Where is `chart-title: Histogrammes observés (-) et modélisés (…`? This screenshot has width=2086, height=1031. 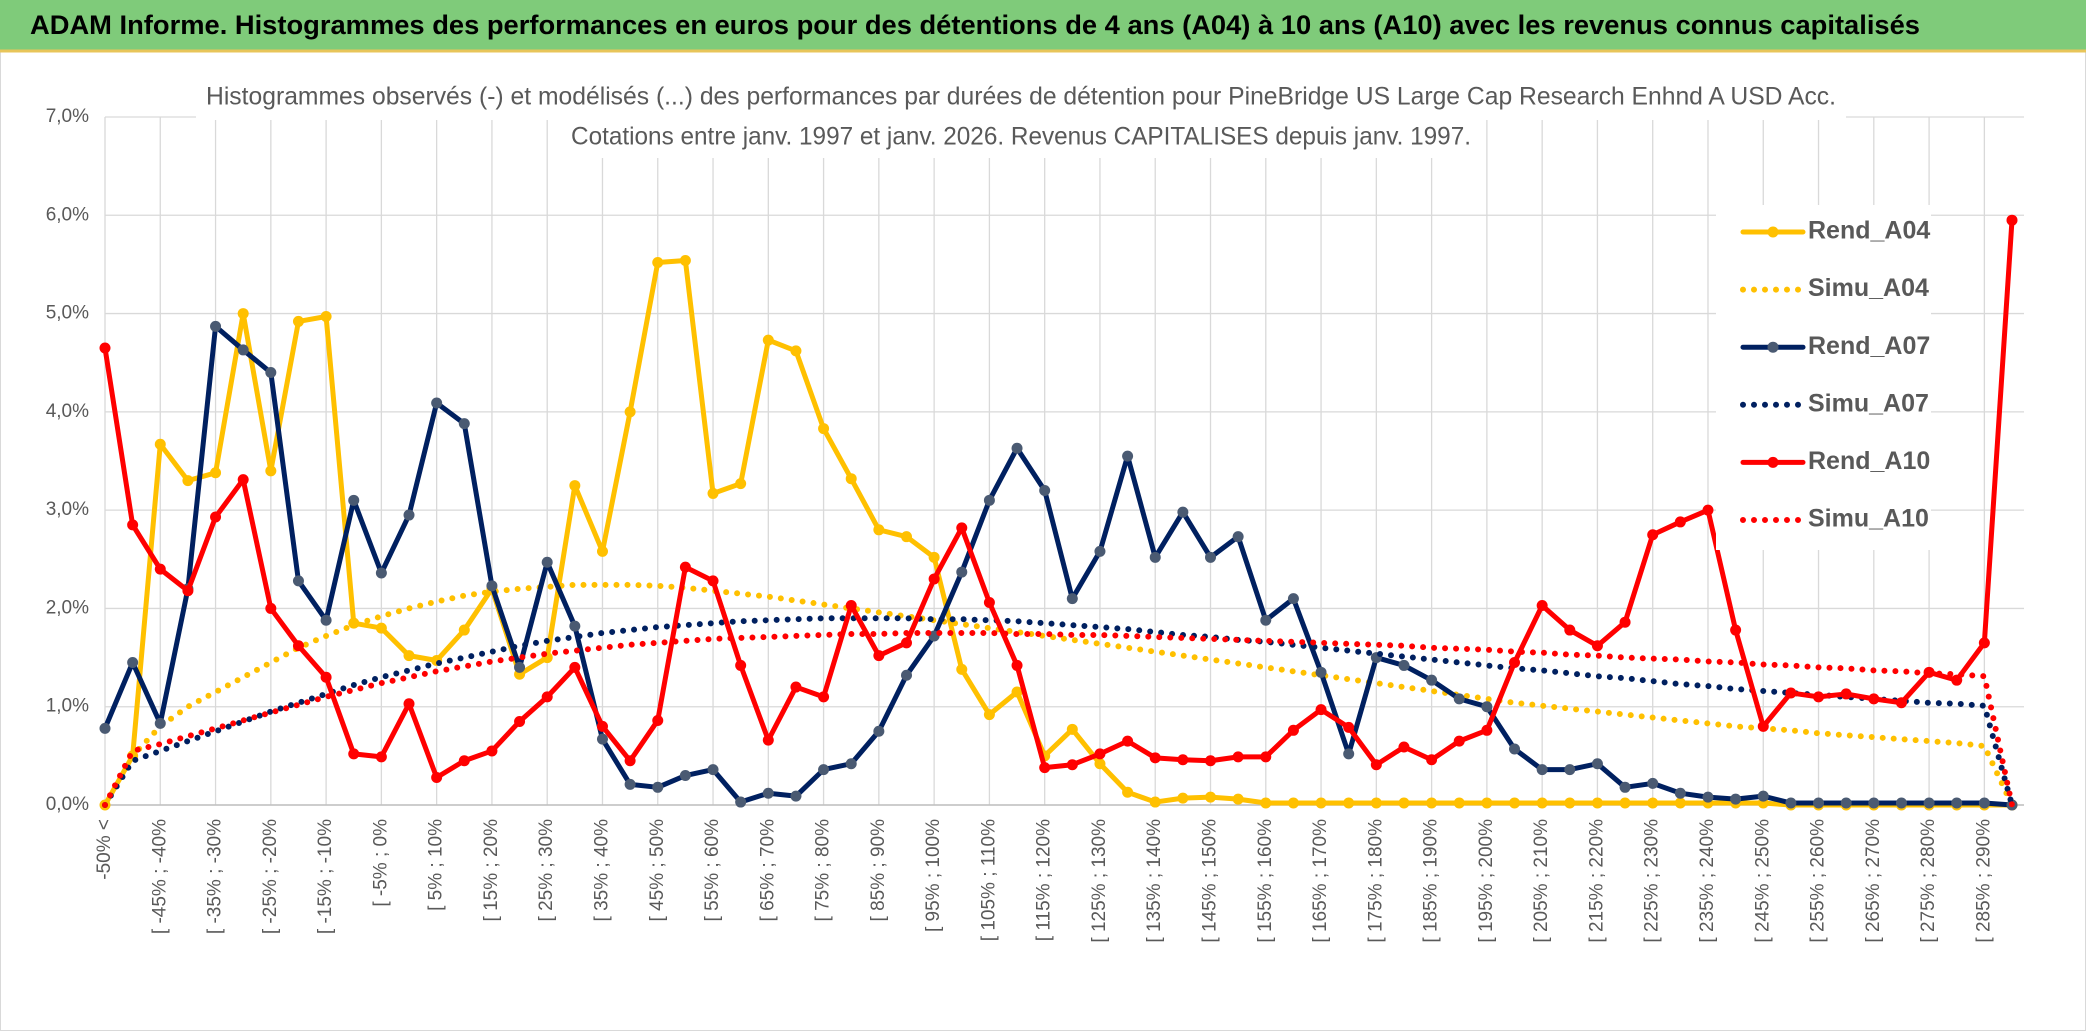
chart-title: Histogrammes observés (-) et modélisés (… is located at coordinates (1021, 97).